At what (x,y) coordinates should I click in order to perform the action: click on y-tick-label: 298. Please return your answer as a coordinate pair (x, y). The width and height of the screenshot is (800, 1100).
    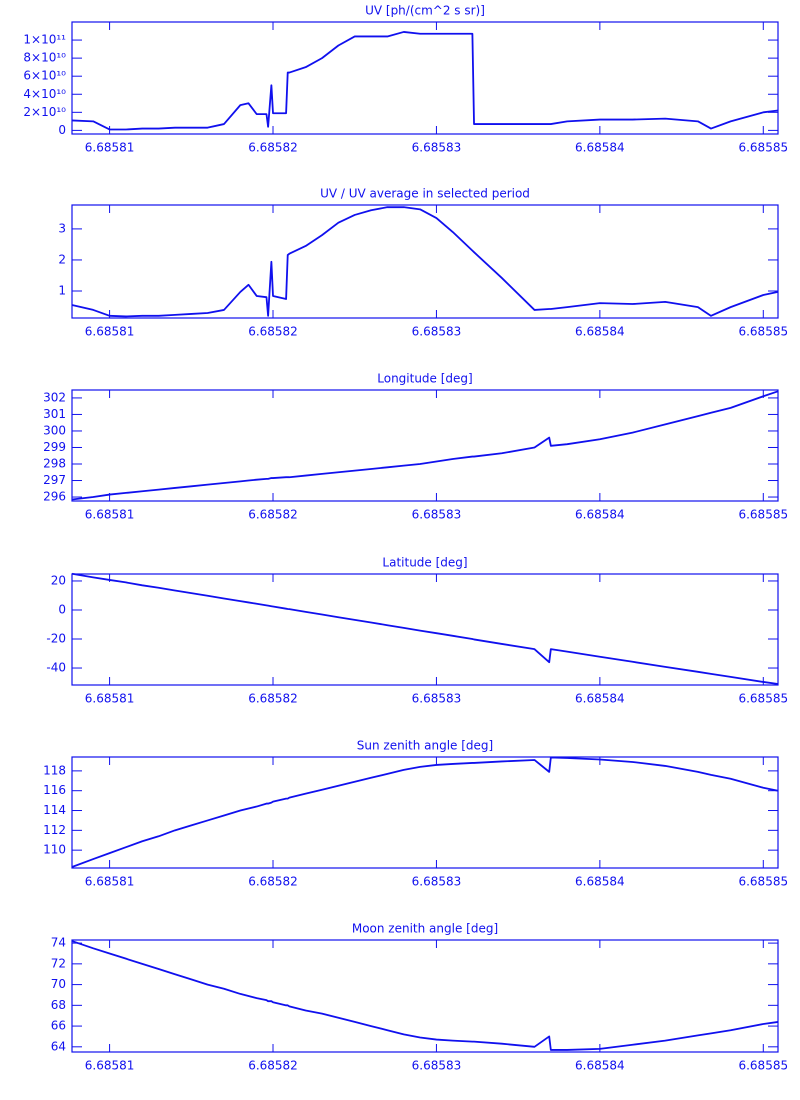
    Looking at the image, I should click on (54, 464).